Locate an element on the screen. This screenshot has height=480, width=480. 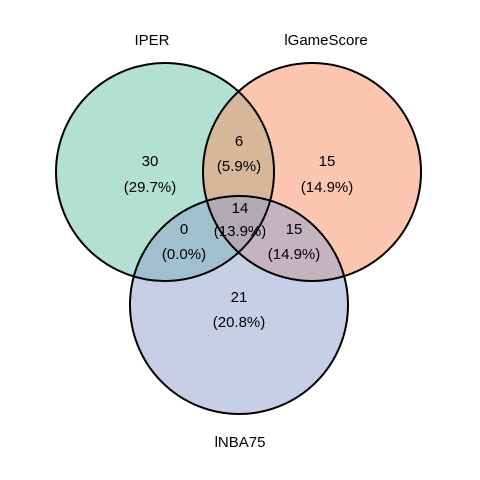
region-percent-gamescore-only: (14.9%) is located at coordinates (327, 187).